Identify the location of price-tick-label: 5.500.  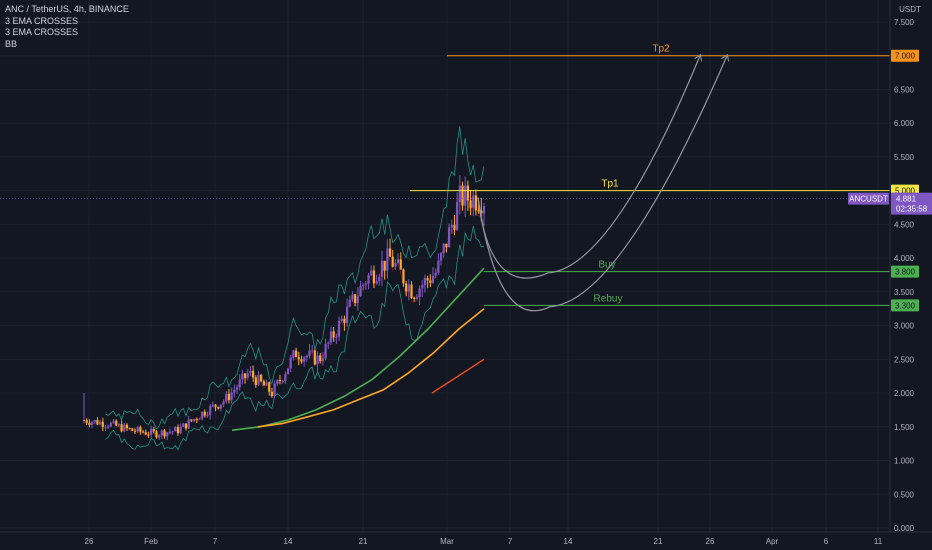
(904, 157).